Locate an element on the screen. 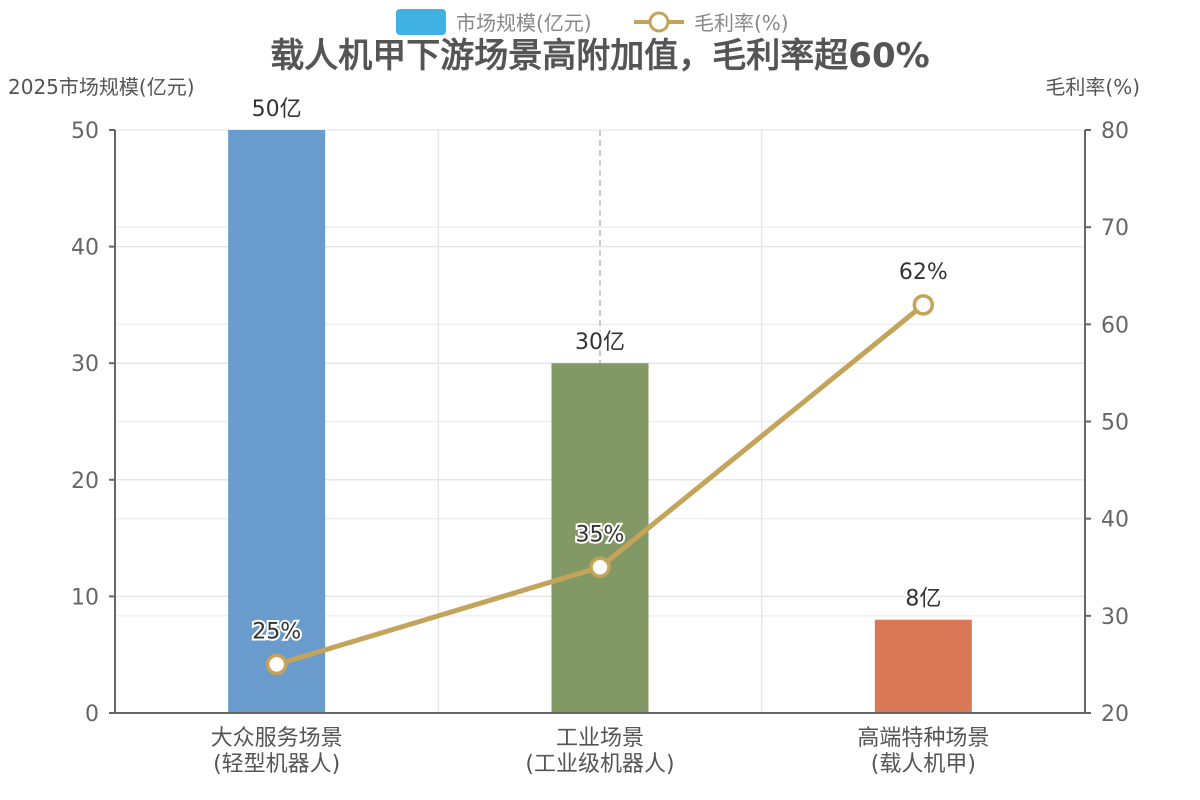 This screenshot has width=1200, height=800. left-tick-label: 0 is located at coordinates (92, 714).